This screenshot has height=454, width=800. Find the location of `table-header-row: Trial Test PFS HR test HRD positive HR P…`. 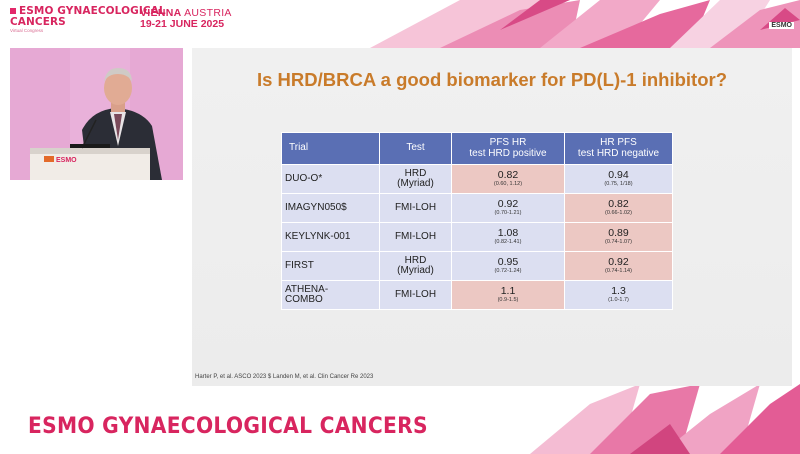

table-header-row: Trial Test PFS HR test HRD positive HR P… is located at coordinates (477, 148).